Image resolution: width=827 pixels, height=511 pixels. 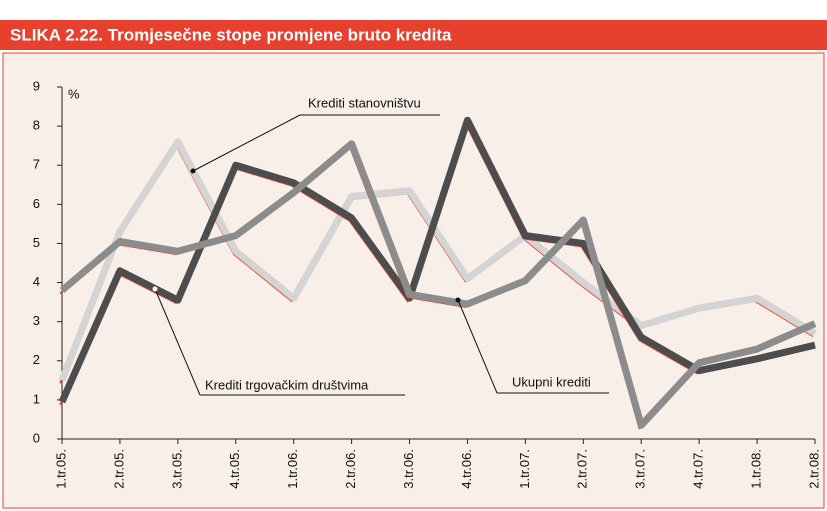 What do you see at coordinates (36, 164) in the screenshot?
I see `y-tick-label: 7` at bounding box center [36, 164].